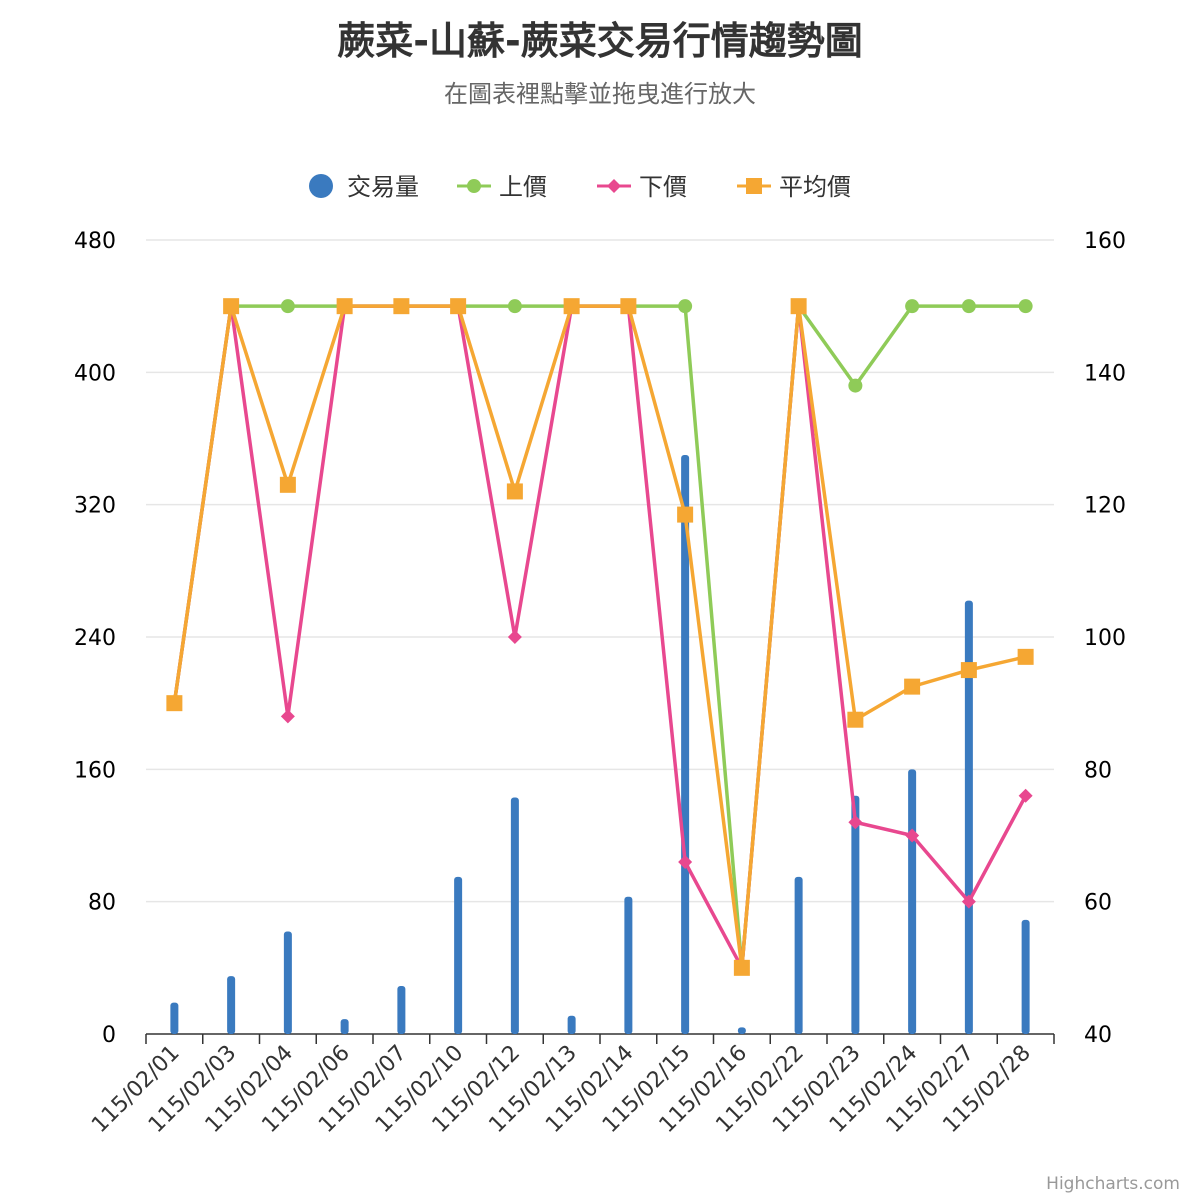 This screenshot has width=1200, height=1200. What do you see at coordinates (1105, 638) in the screenshot?
I see `right-axis-tick-label: 100` at bounding box center [1105, 638].